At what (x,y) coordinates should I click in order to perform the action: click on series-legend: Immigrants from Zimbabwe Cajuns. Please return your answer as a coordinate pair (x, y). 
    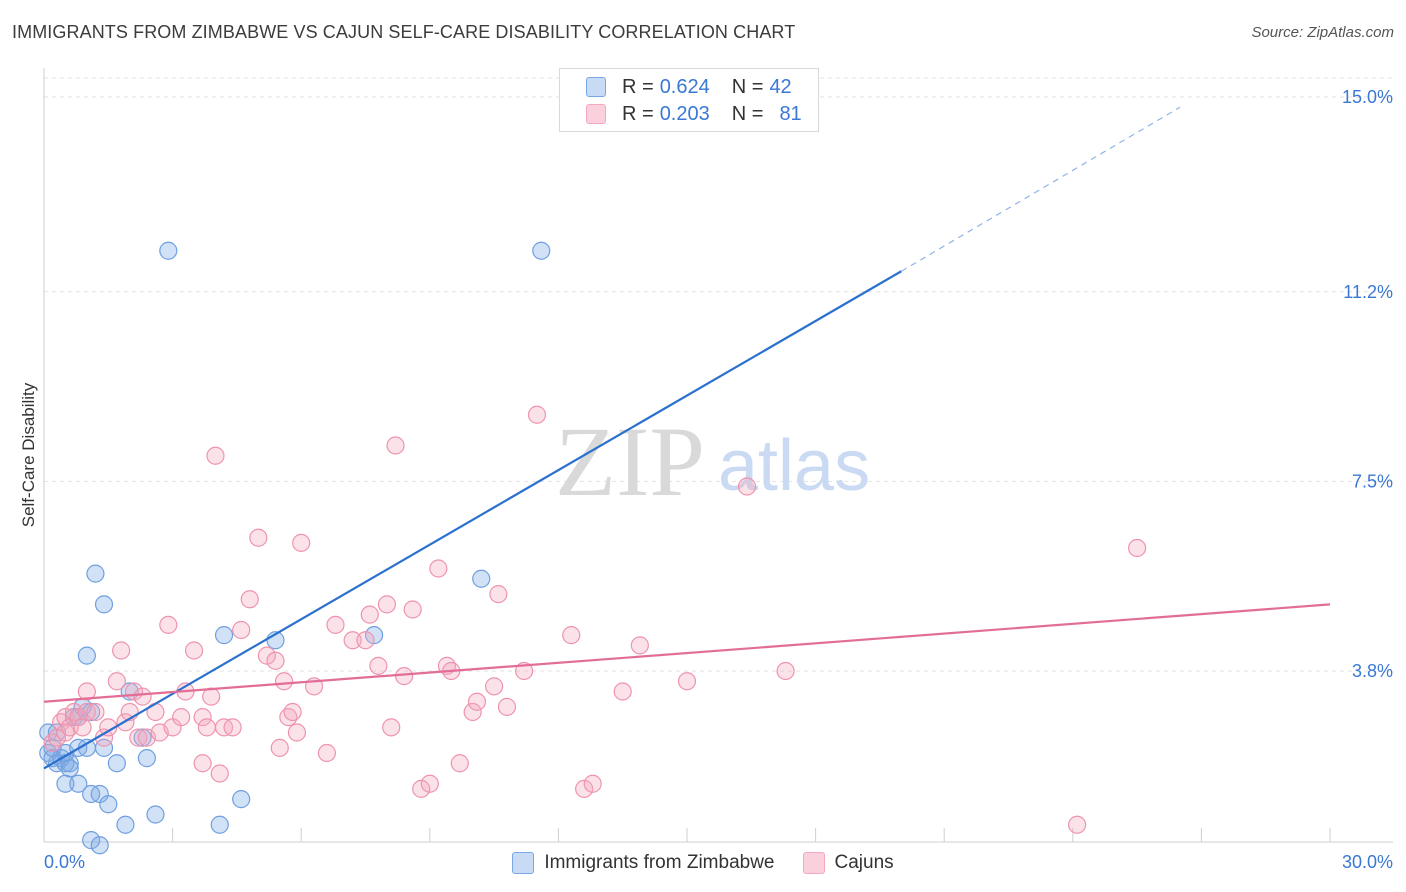
    Looking at the image, I should click on (703, 863).